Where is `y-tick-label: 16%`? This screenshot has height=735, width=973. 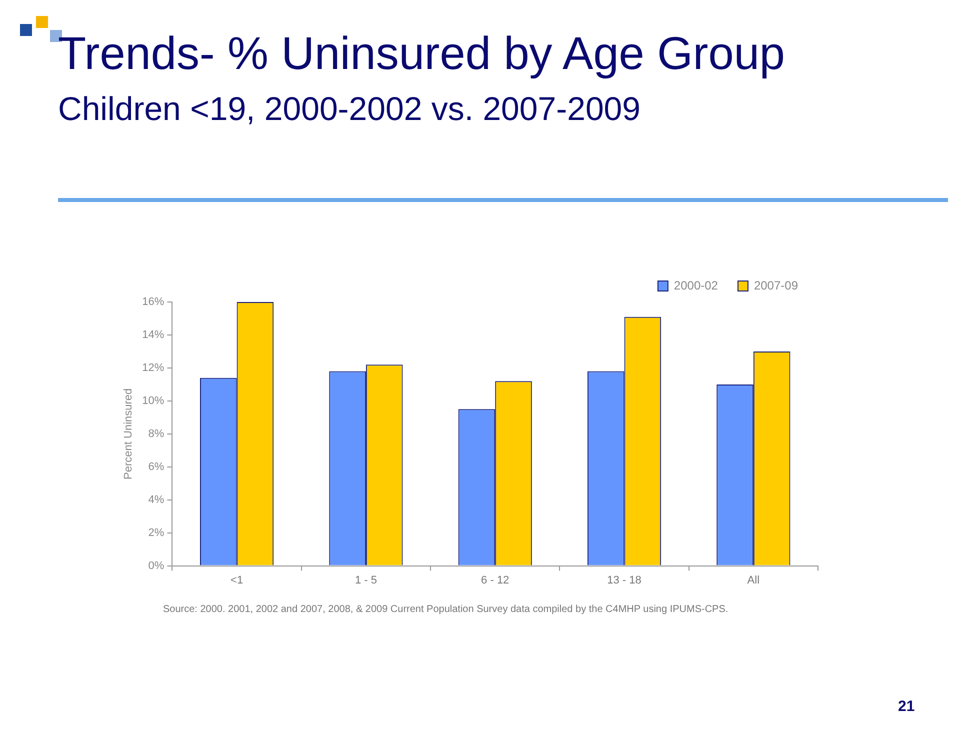
y-tick-label: 16% is located at coordinates (153, 302).